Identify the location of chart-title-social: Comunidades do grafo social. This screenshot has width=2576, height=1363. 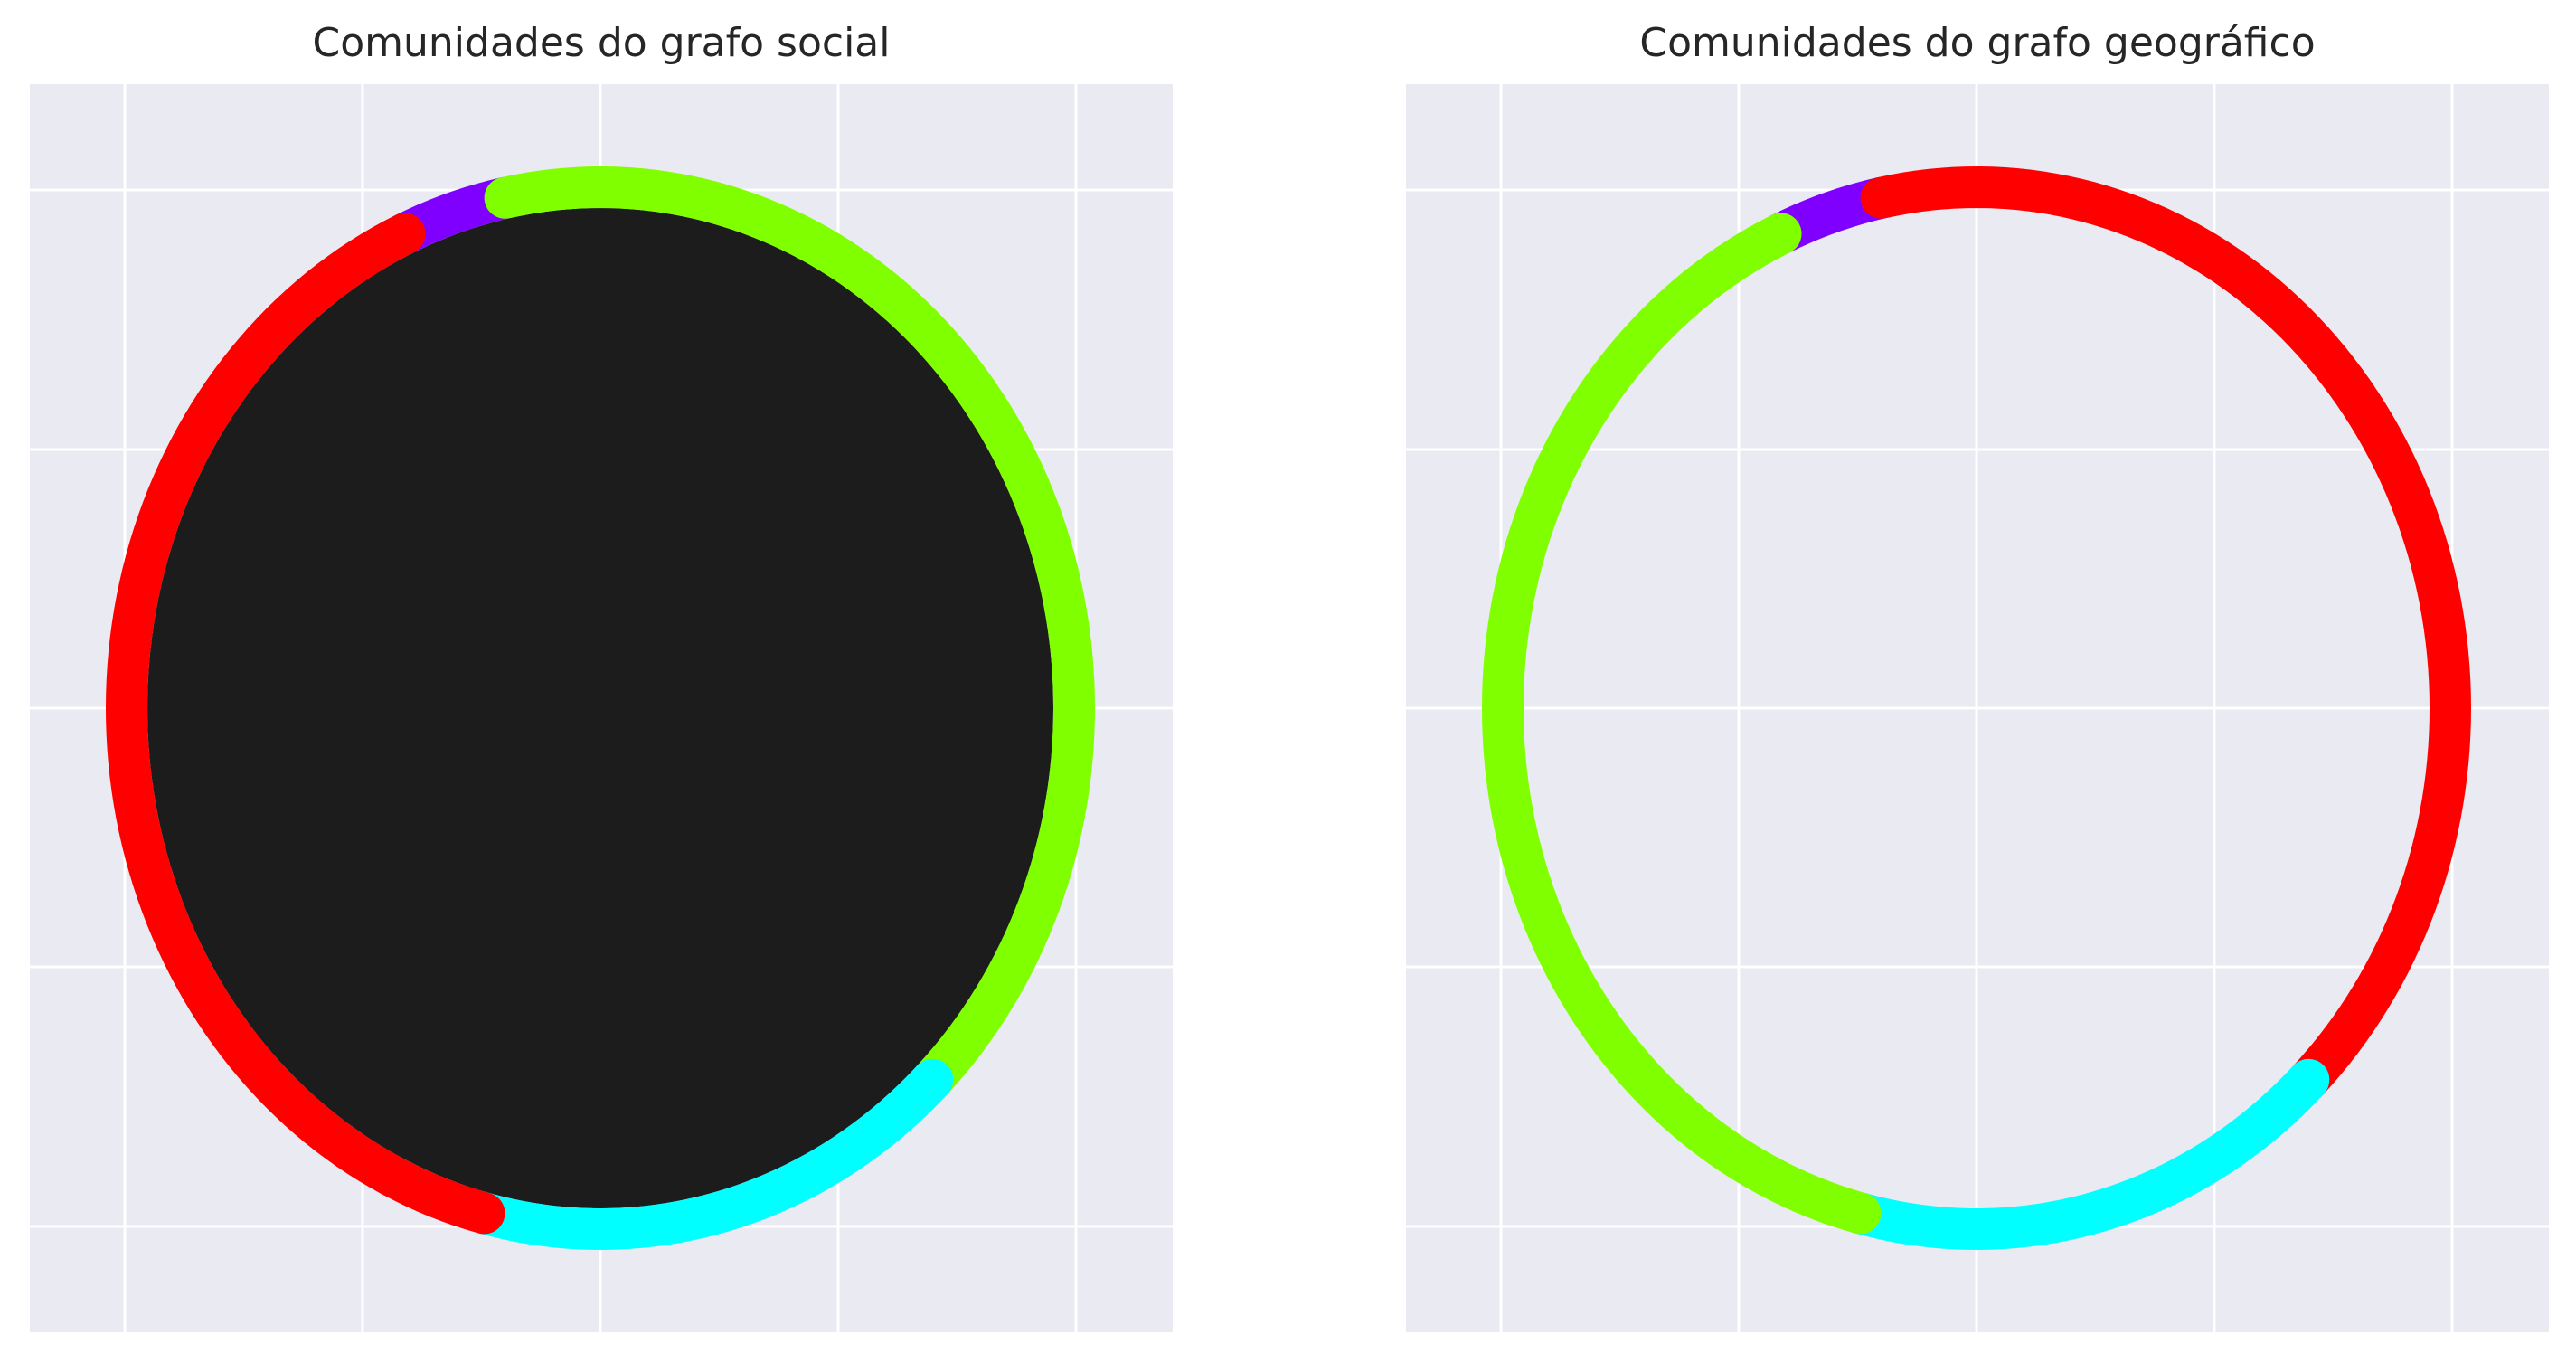
(601, 43).